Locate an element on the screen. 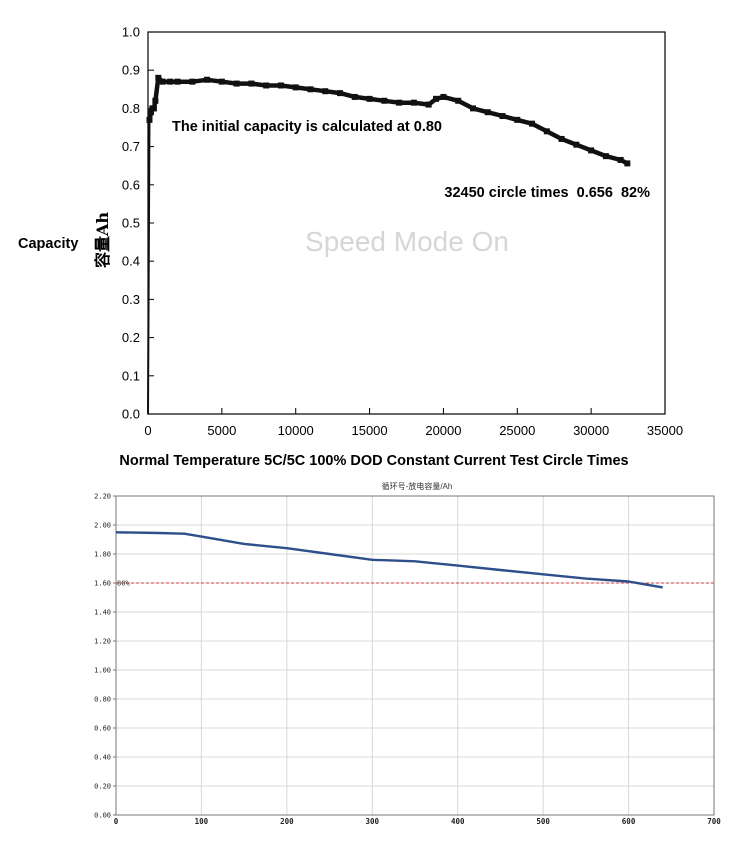 This screenshot has width=750, height=867. top-y-tick-label: 0.0 is located at coordinates (131, 414).